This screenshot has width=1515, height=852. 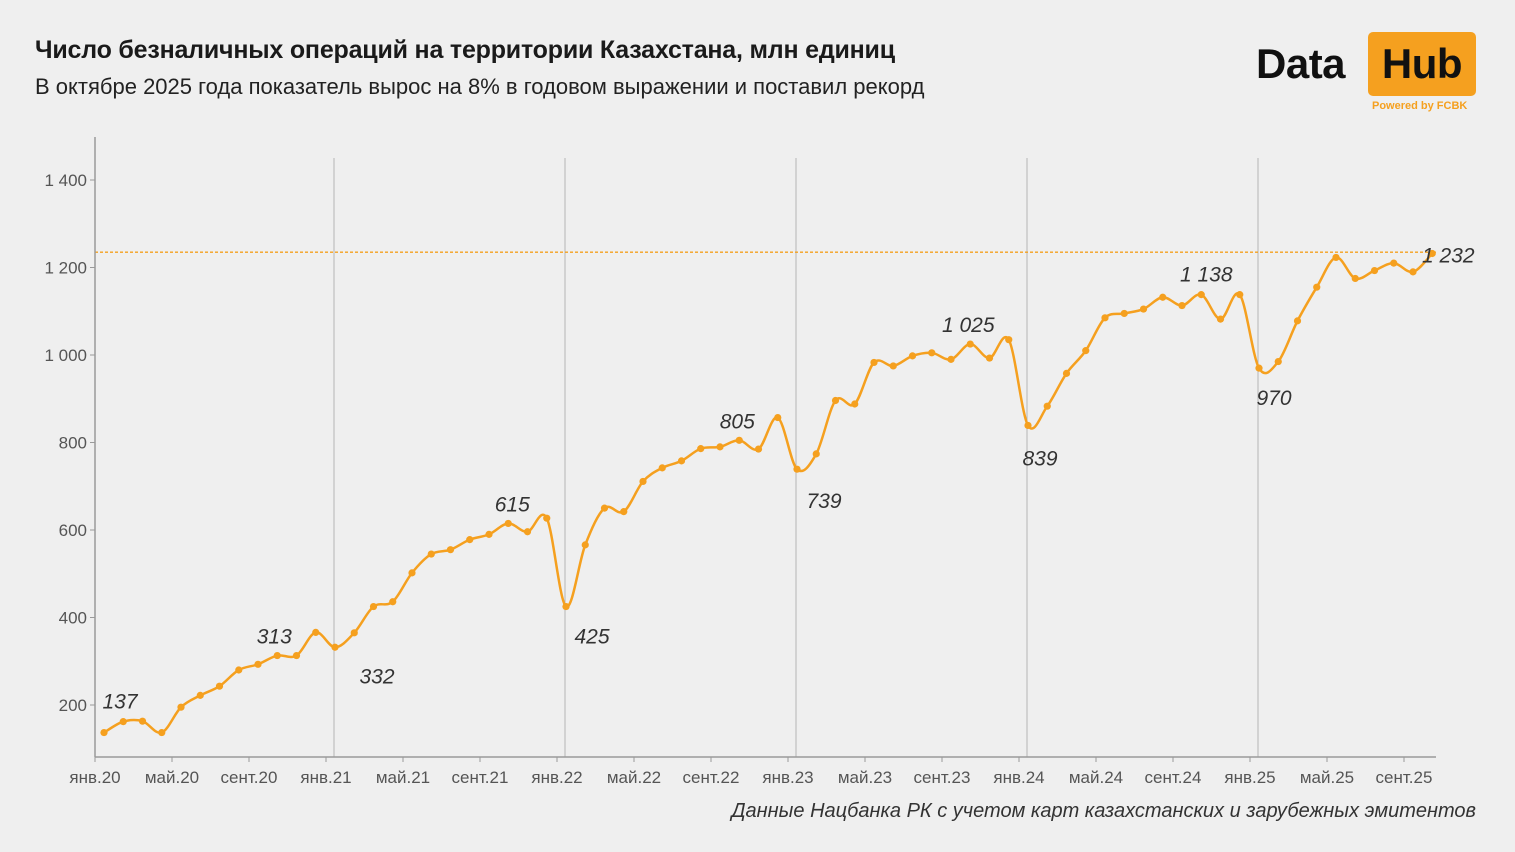 What do you see at coordinates (480, 777) in the screenshot?
I see `x-tick-label: сент.21` at bounding box center [480, 777].